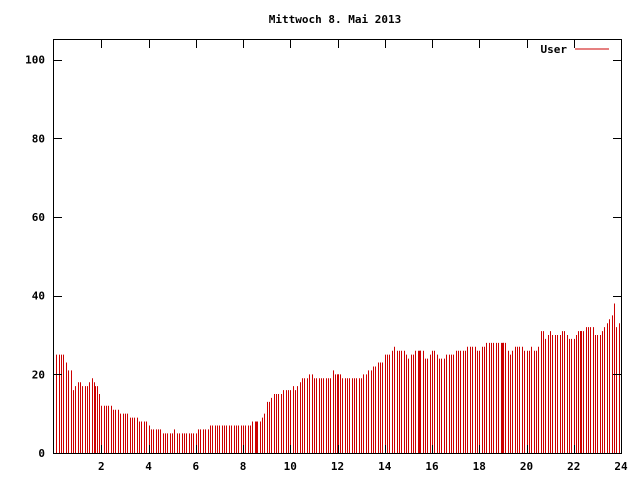  What do you see at coordinates (41, 453) in the screenshot?
I see `y-tick-label: 0` at bounding box center [41, 453].